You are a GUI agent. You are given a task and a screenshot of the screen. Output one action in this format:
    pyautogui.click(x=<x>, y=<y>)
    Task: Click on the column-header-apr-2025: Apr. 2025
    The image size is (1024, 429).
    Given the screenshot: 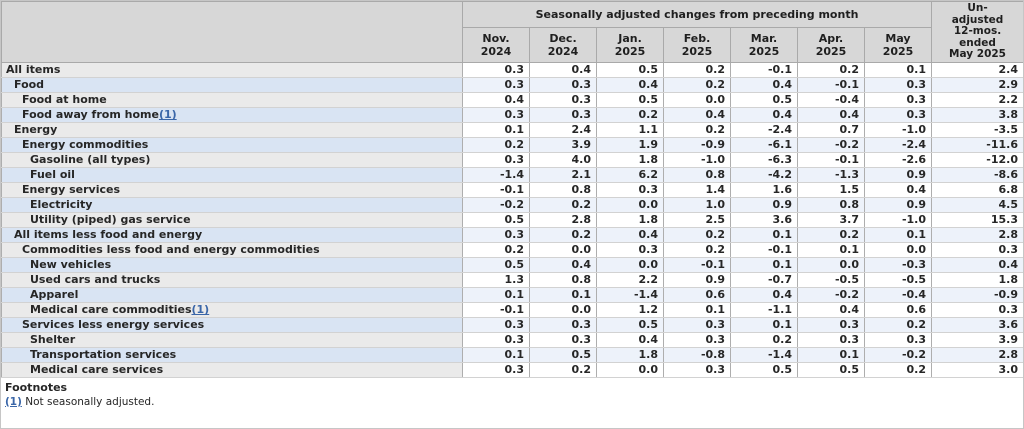 What is the action you would take?
    pyautogui.click(x=831, y=45)
    